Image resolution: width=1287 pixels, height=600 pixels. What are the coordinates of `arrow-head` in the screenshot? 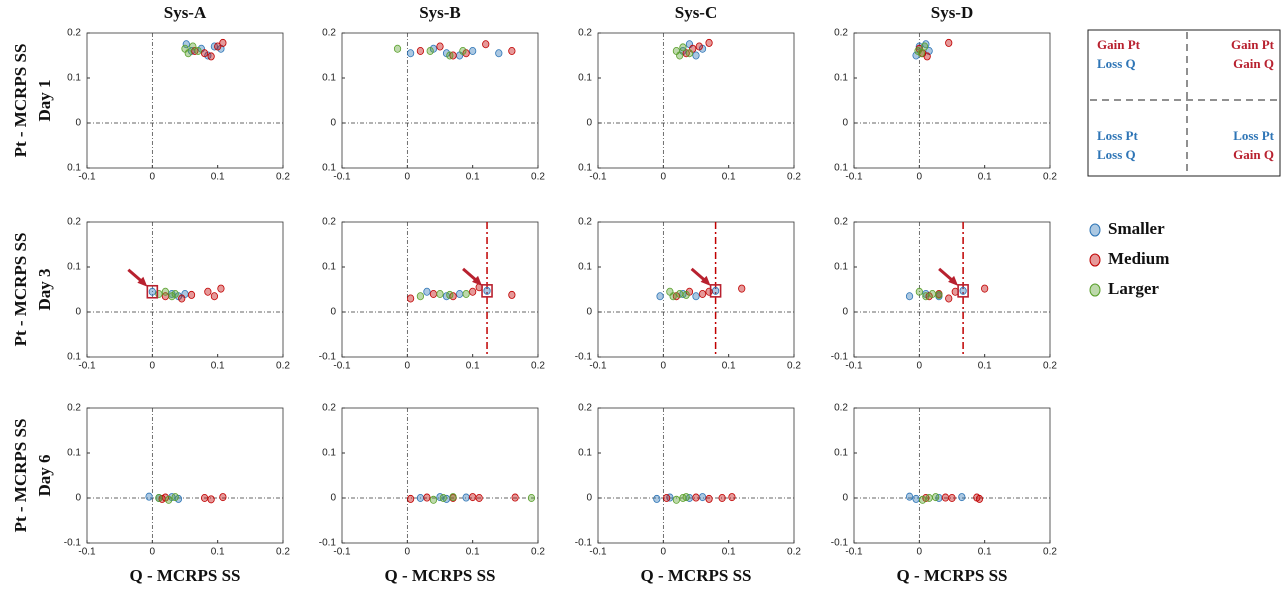 It's located at (142, 281).